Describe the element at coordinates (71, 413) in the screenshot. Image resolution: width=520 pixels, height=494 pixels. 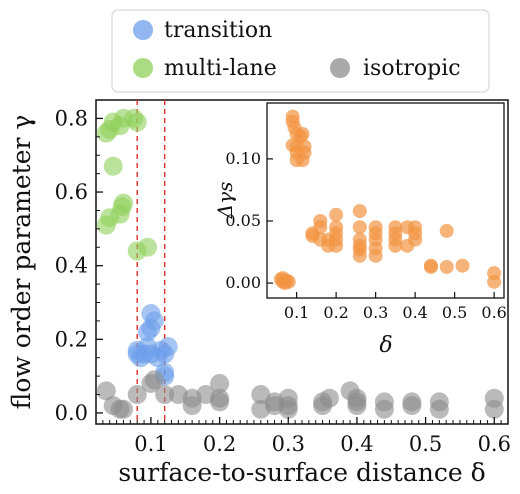
I see `main-y-tick-label: 0.0` at that location.